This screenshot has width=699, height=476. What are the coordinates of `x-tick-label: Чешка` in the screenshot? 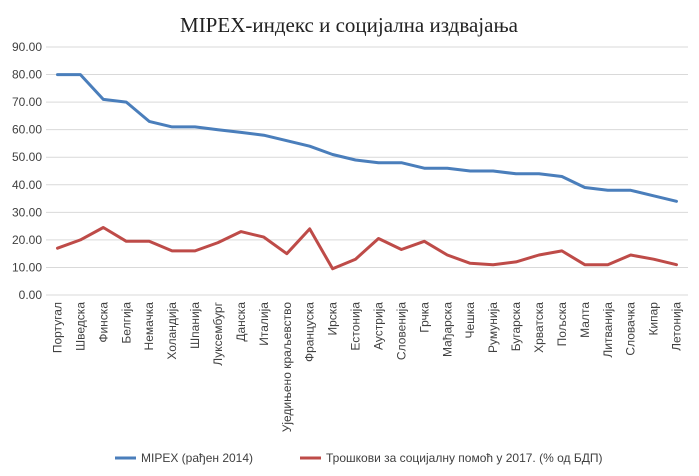 It's located at (470, 320).